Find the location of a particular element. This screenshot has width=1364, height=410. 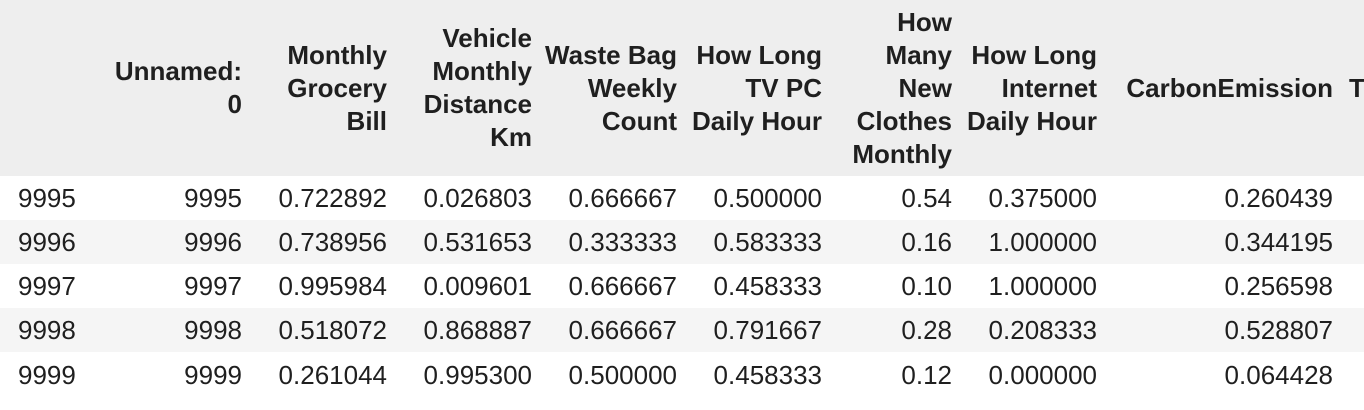

column-header-how-many-new-clothes-monthly: How Many New Clothes Monthly is located at coordinates (902, 87).